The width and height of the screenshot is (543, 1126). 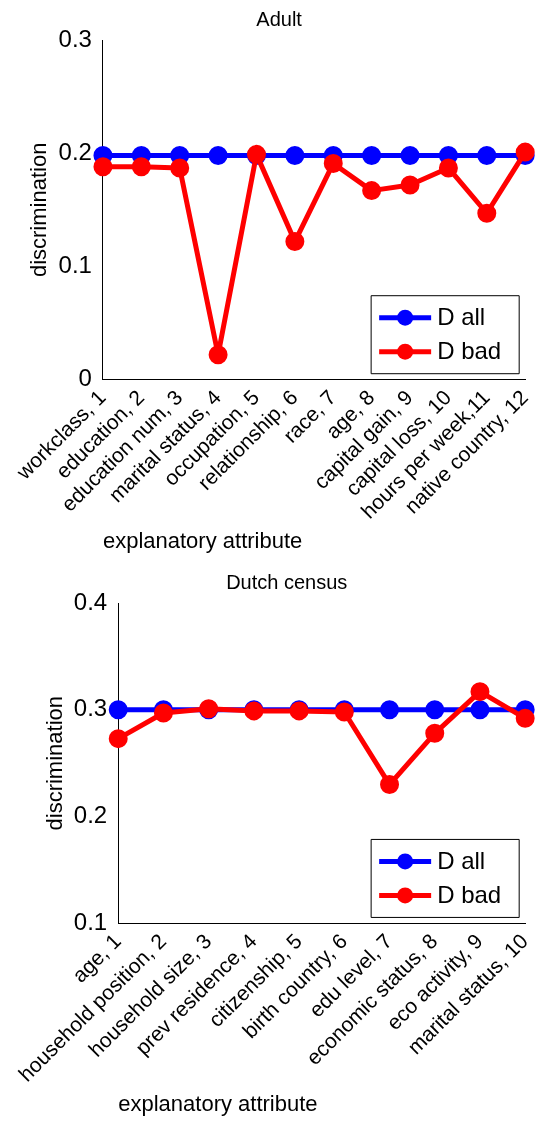 What do you see at coordinates (287, 581) in the screenshot?
I see `chart-title: Dutch census` at bounding box center [287, 581].